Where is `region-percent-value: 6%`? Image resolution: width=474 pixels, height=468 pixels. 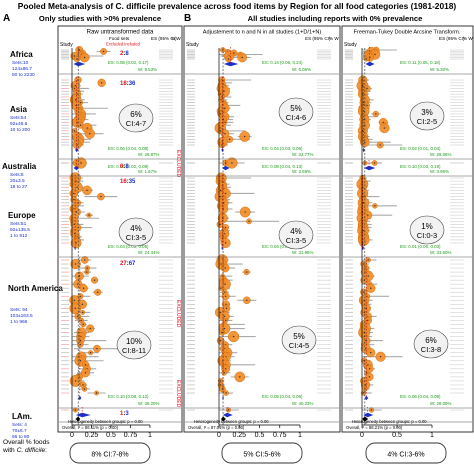 region-percent-value: 6% is located at coordinates (136, 114).